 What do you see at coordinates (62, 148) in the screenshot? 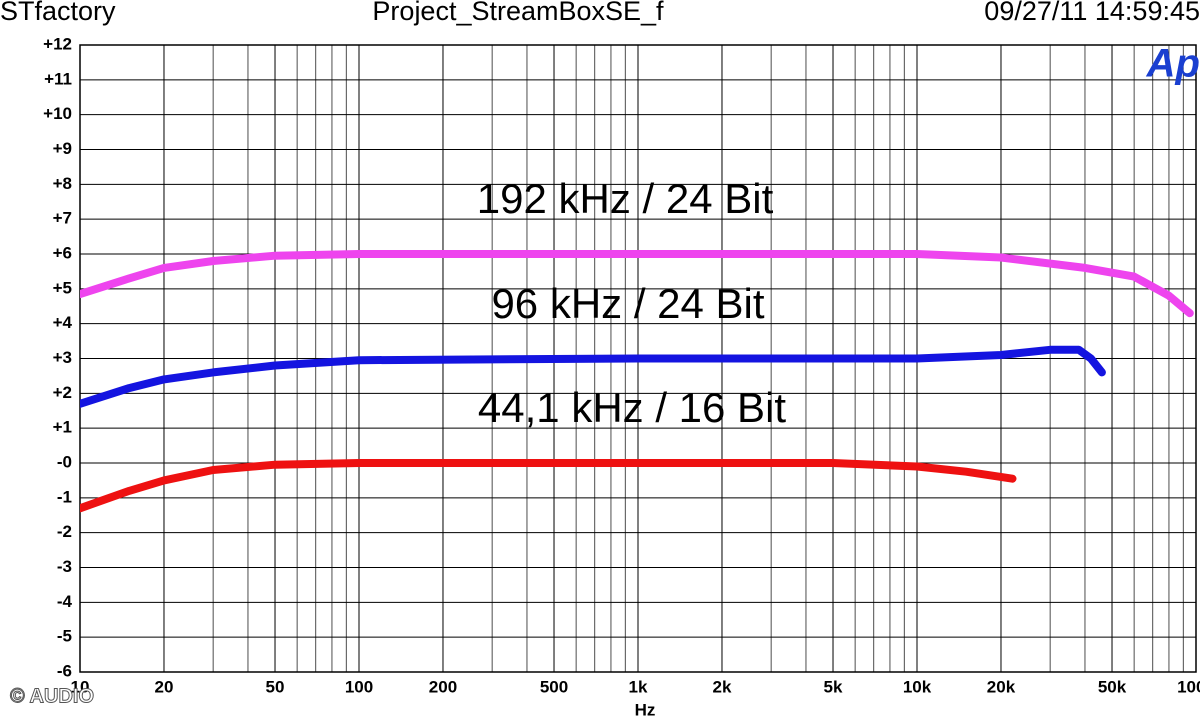
I see `y-tick-label: +9` at bounding box center [62, 148].